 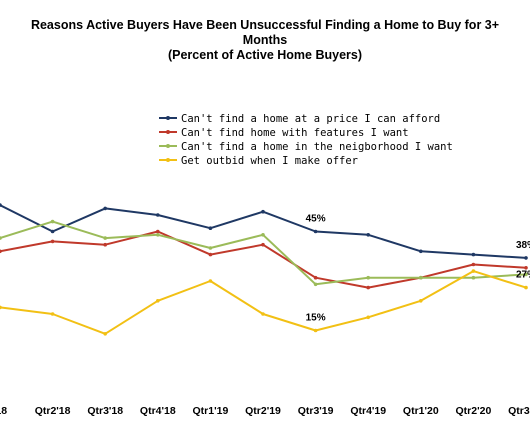 I want to click on data-label: 15%, so click(x=316, y=318).